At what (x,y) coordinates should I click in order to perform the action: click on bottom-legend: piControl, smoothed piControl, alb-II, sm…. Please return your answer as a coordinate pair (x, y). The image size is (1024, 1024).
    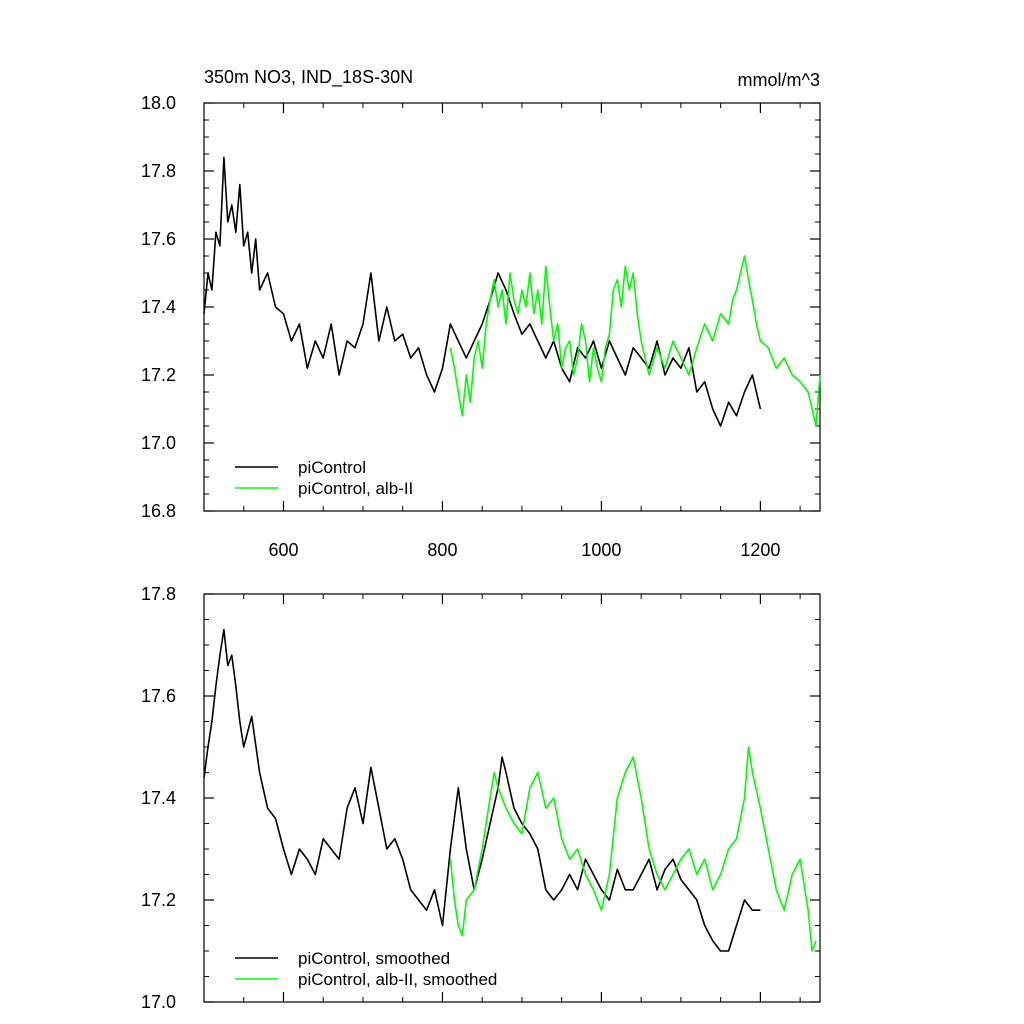
    Looking at the image, I should click on (366, 969).